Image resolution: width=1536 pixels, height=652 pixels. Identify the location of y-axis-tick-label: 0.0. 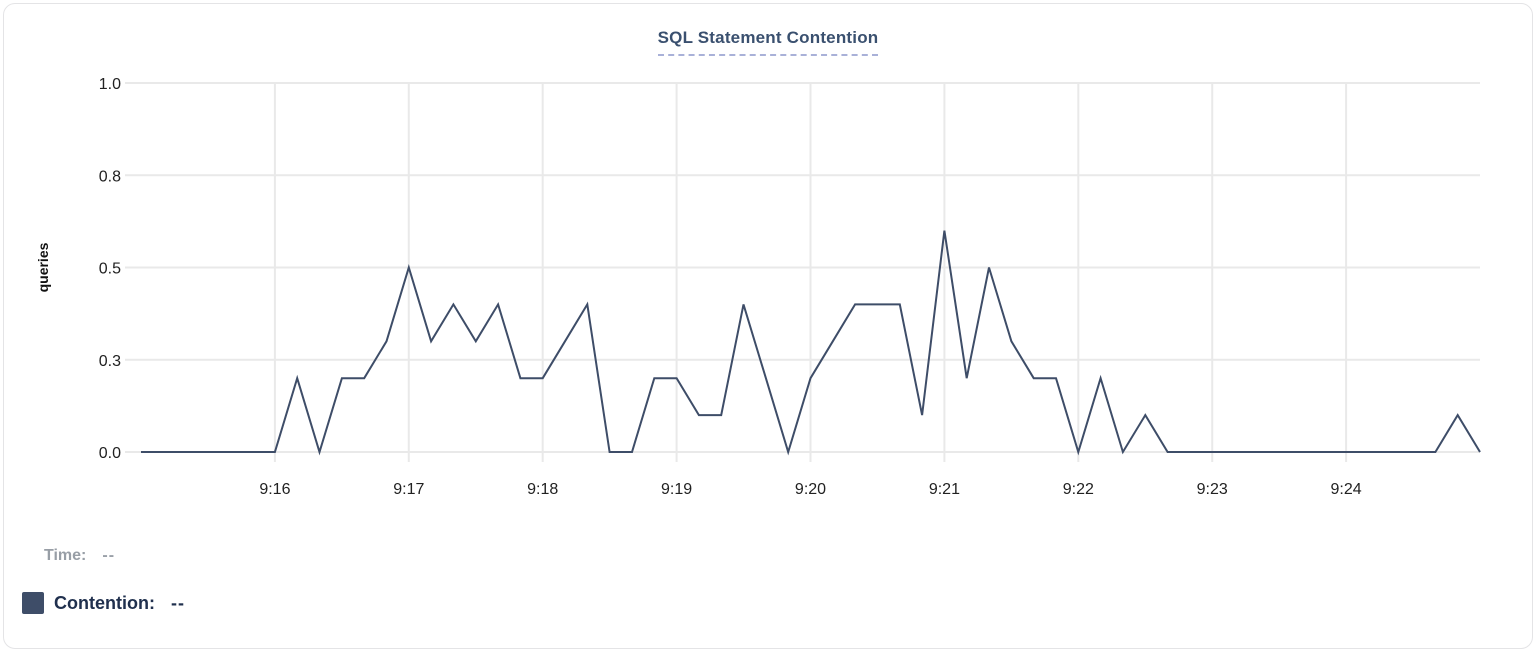
(110, 453).